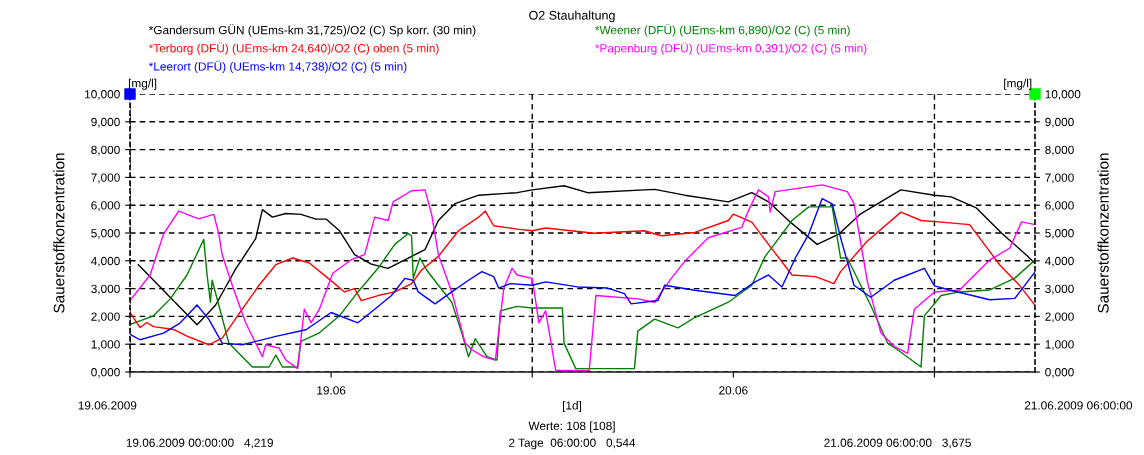 Image resolution: width=1144 pixels, height=455 pixels. Describe the element at coordinates (897, 443) in the screenshot. I see `text: 21.06.2009 06:00:00 3,675` at that location.